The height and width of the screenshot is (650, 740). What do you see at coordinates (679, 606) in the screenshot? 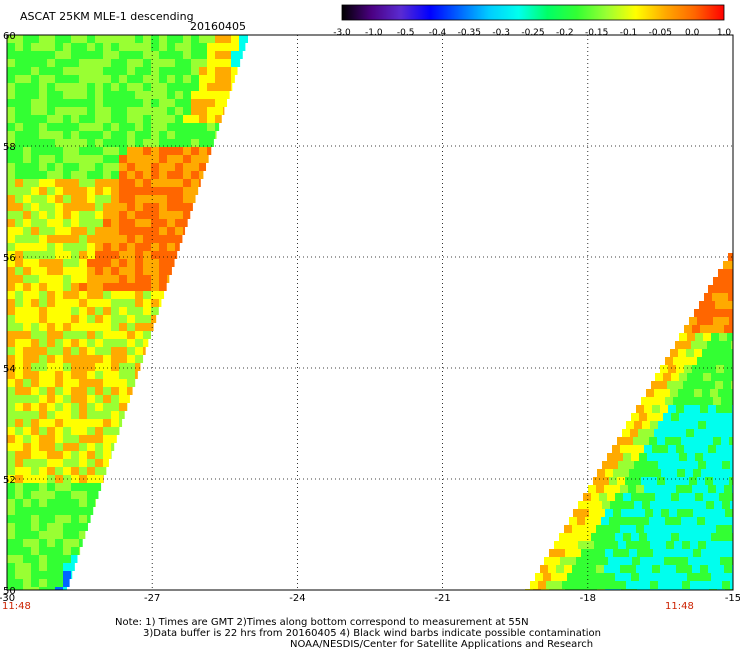
I see `pass-time-right: 11:48` at bounding box center [679, 606].